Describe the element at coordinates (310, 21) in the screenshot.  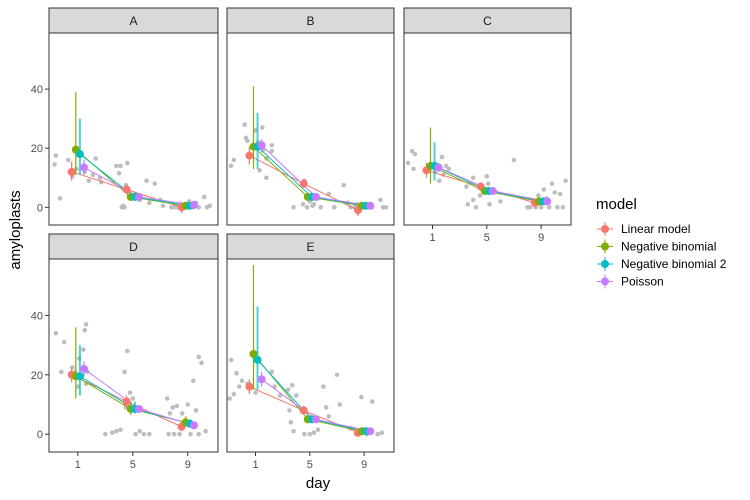
I see `strip-label: B` at that location.